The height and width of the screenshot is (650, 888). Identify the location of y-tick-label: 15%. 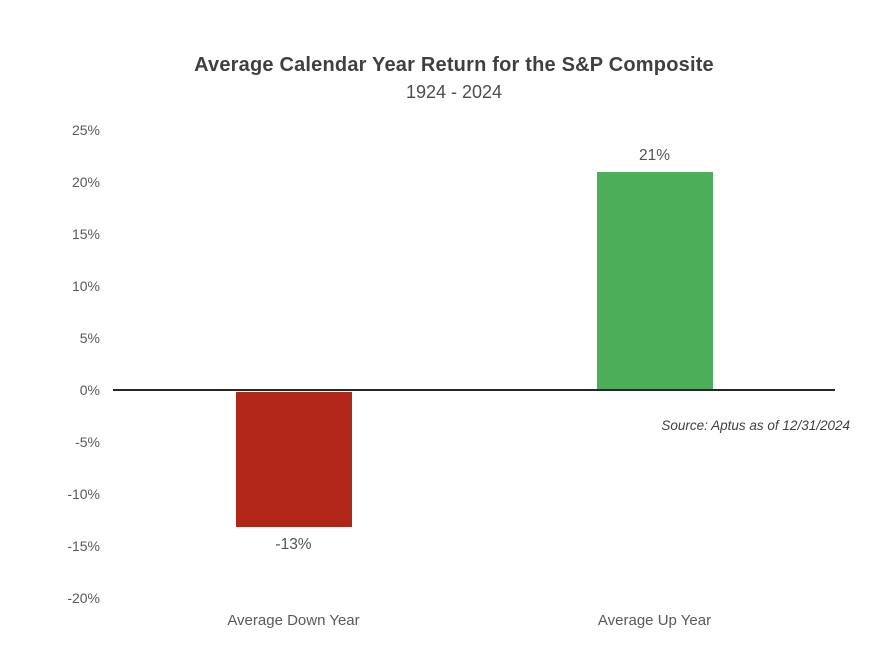
(85, 234).